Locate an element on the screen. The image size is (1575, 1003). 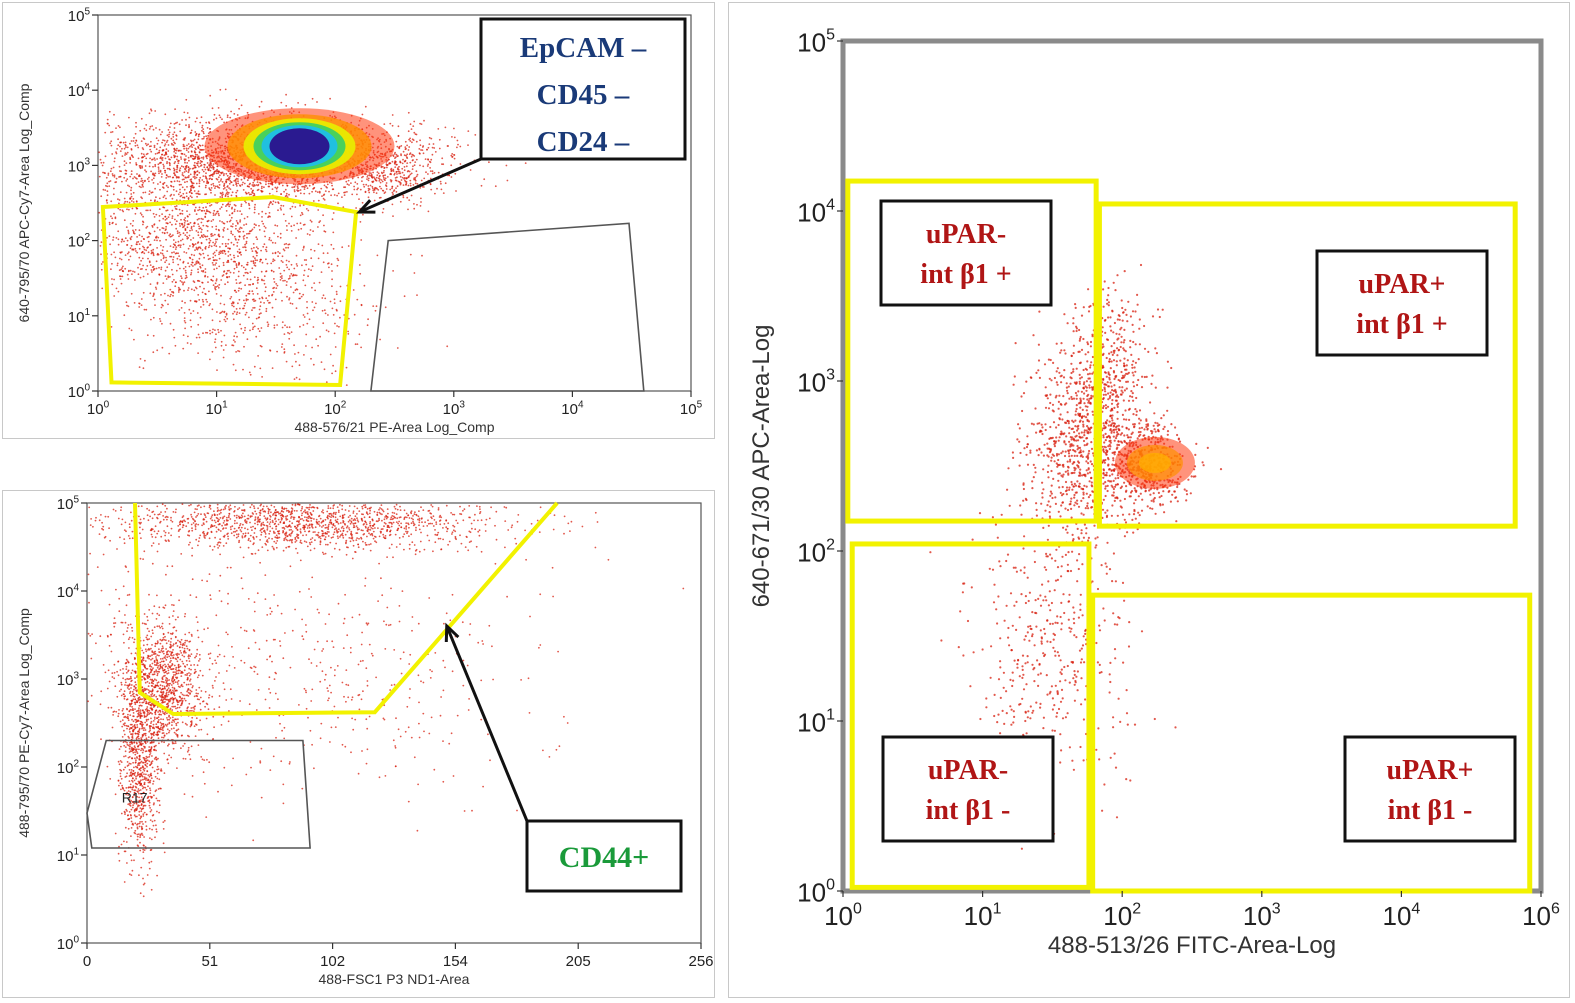
gate-yellow is located at coordinates (229, 291).